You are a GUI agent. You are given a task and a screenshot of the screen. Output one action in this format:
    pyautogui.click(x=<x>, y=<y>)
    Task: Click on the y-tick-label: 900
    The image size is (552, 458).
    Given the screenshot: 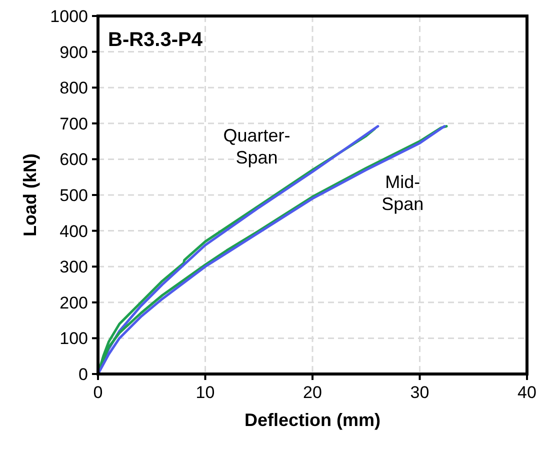 What is the action you would take?
    pyautogui.click(x=74, y=52)
    